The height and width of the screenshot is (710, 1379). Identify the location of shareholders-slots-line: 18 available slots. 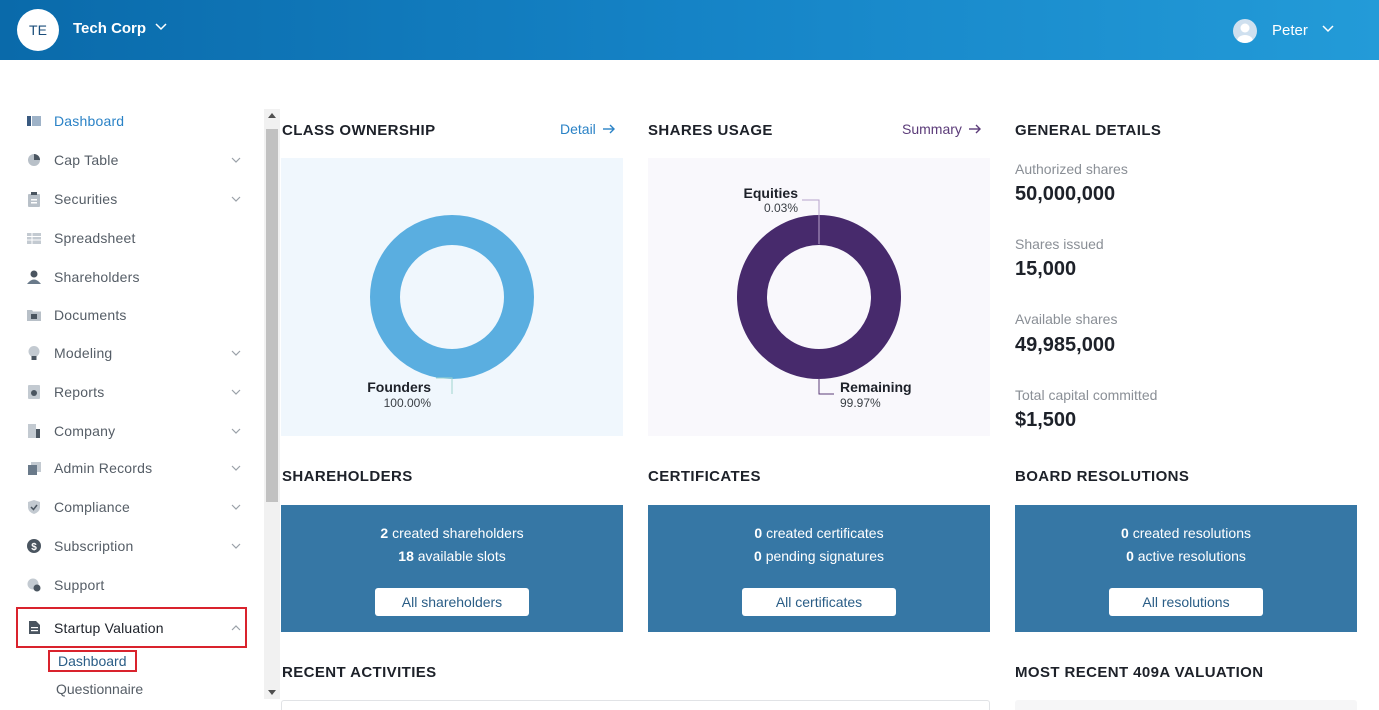
(452, 556).